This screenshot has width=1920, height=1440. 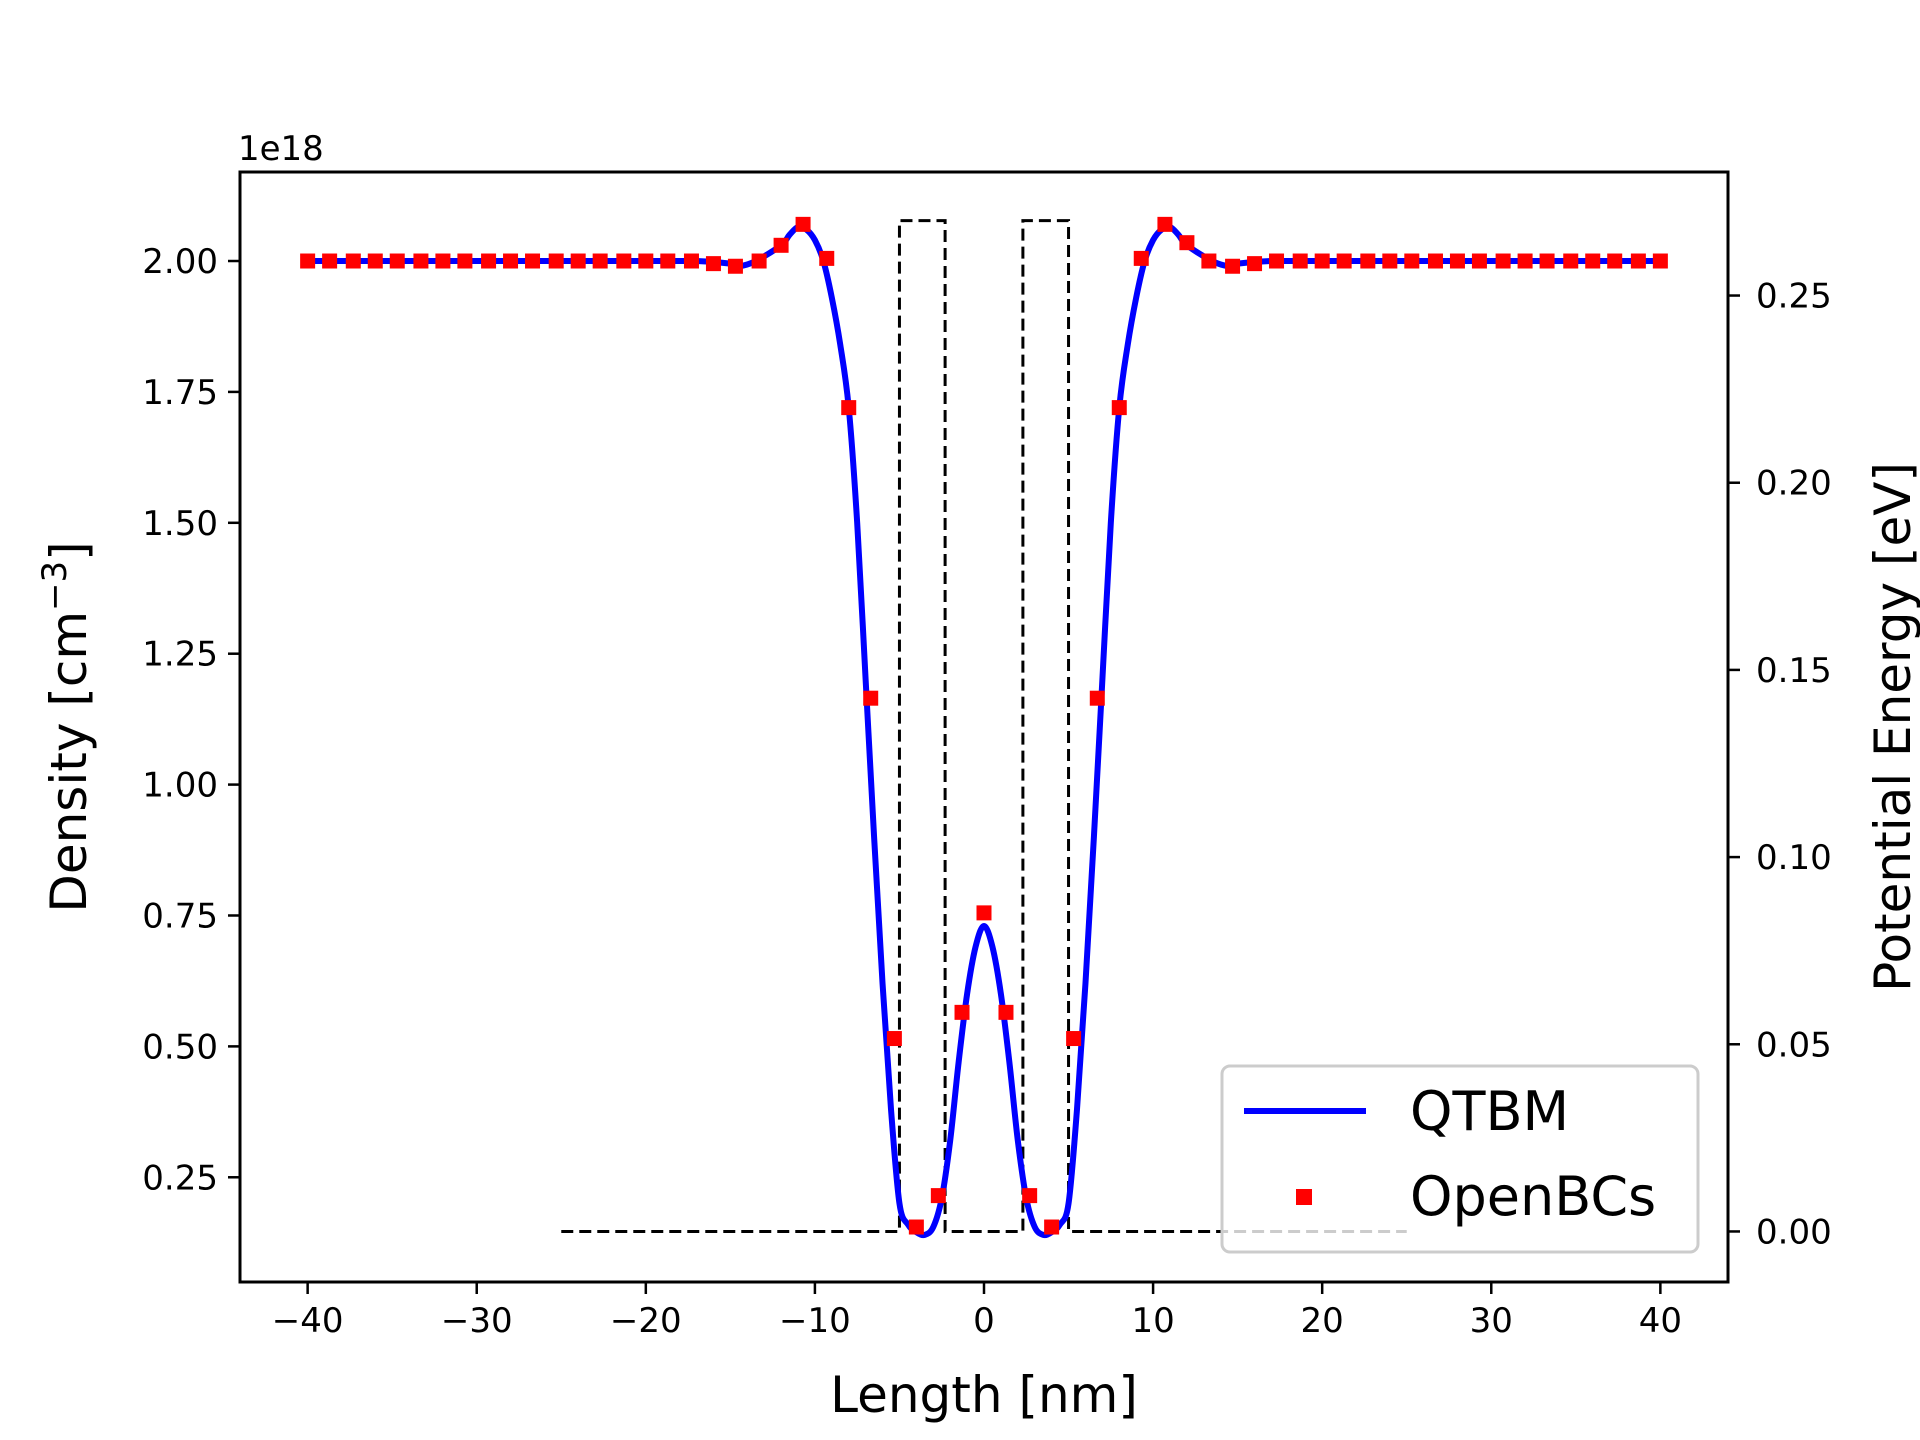 What do you see at coordinates (1794, 1232) in the screenshot?
I see `right-y-tick-label: 0.00` at bounding box center [1794, 1232].